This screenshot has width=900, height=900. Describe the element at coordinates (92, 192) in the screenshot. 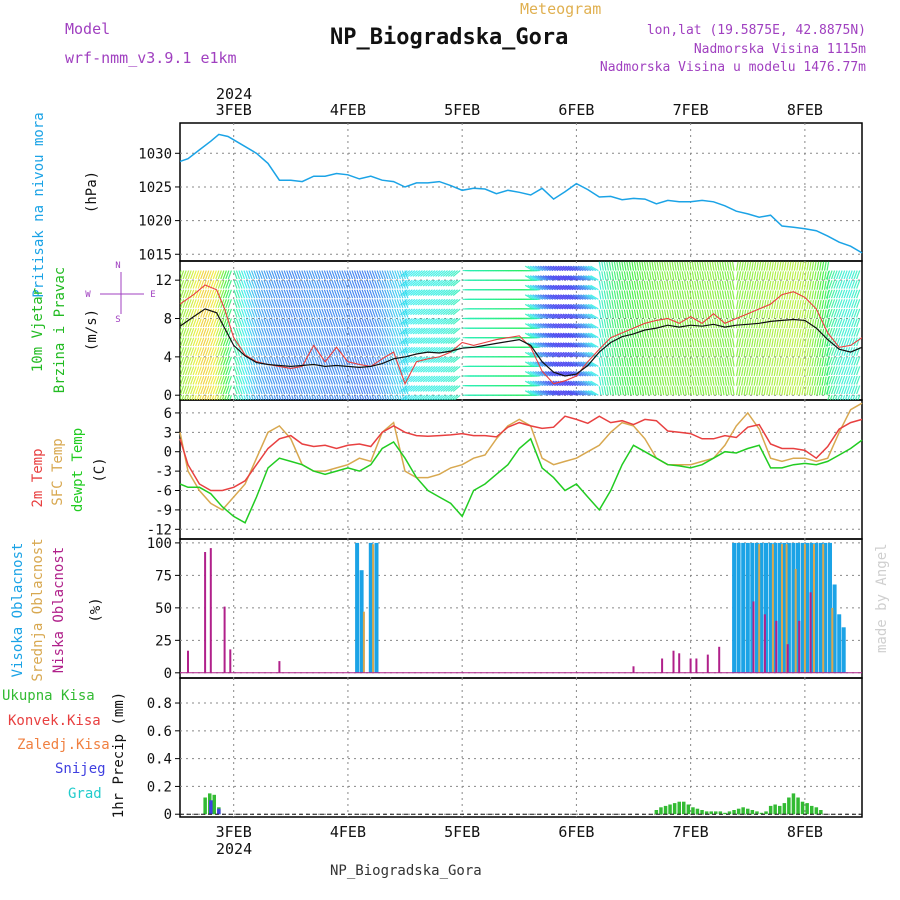

I see `pressure-unit: (hPa)` at that location.